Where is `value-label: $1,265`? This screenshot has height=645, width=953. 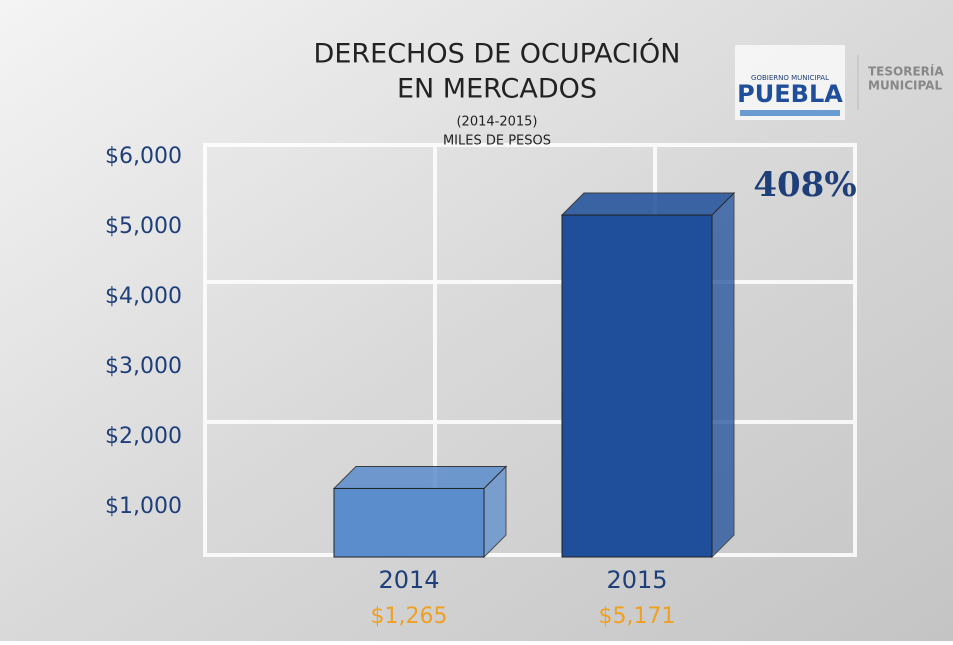 value-label: $1,265 is located at coordinates (409, 616).